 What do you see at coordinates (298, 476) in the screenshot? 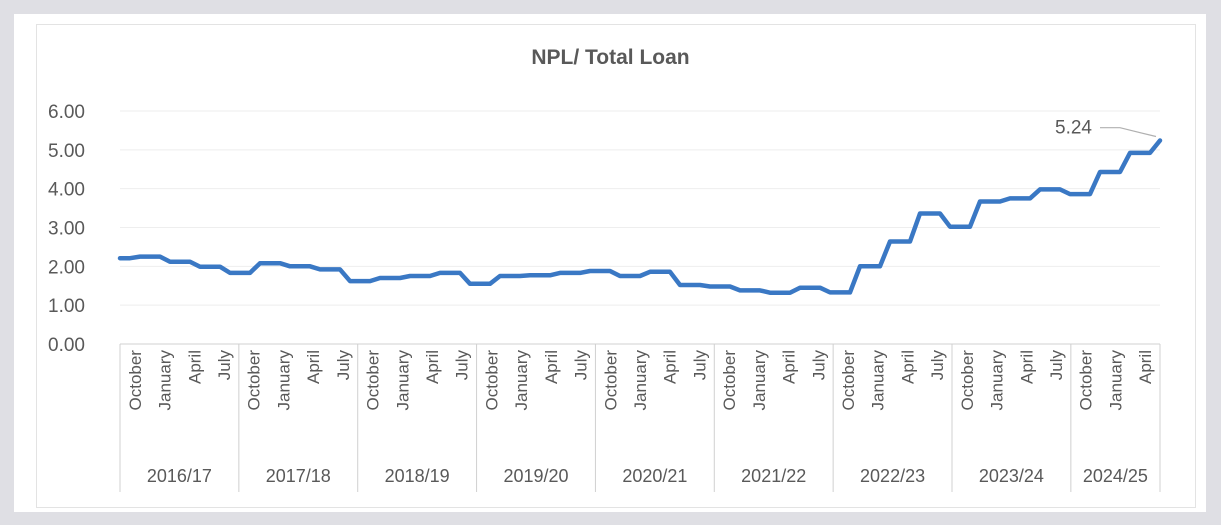
I see `x-year-label: 2017/18` at bounding box center [298, 476].